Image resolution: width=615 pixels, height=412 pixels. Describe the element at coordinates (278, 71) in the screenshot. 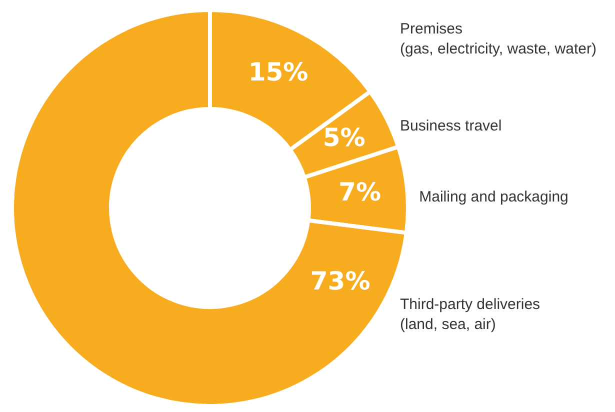

I see `data-label: 15%` at that location.